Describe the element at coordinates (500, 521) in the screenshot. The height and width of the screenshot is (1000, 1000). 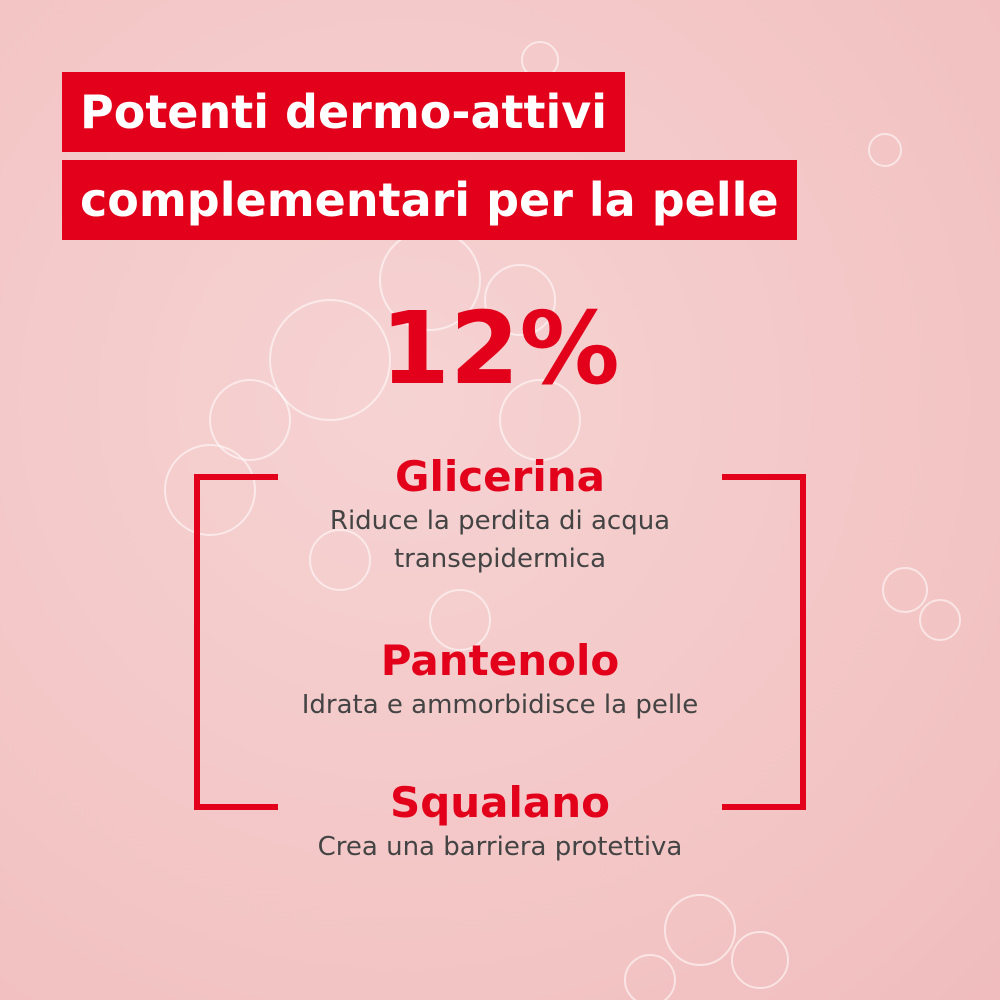
I see `ingredient-description: Riduce la perdita di acqua` at that location.